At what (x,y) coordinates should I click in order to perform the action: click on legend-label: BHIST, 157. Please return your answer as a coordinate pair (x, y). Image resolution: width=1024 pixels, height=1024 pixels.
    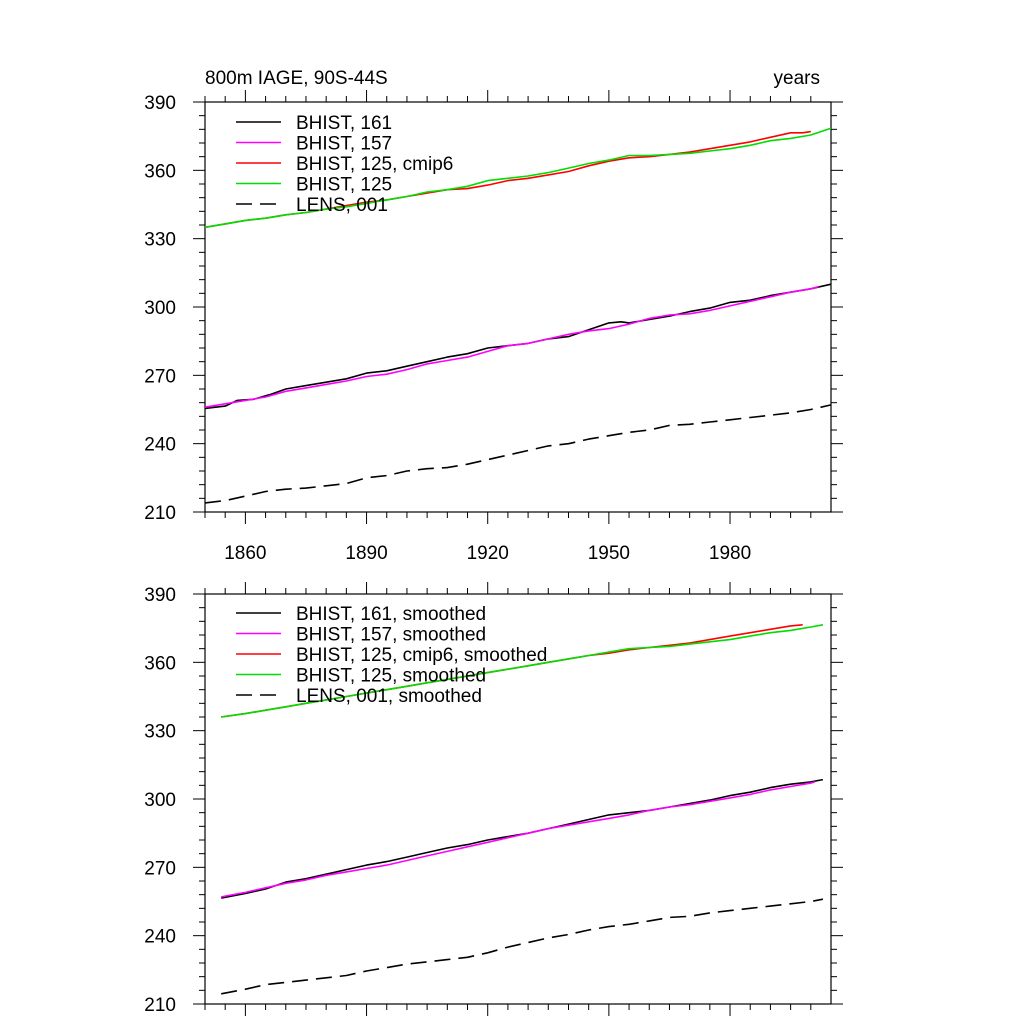
    Looking at the image, I should click on (344, 144).